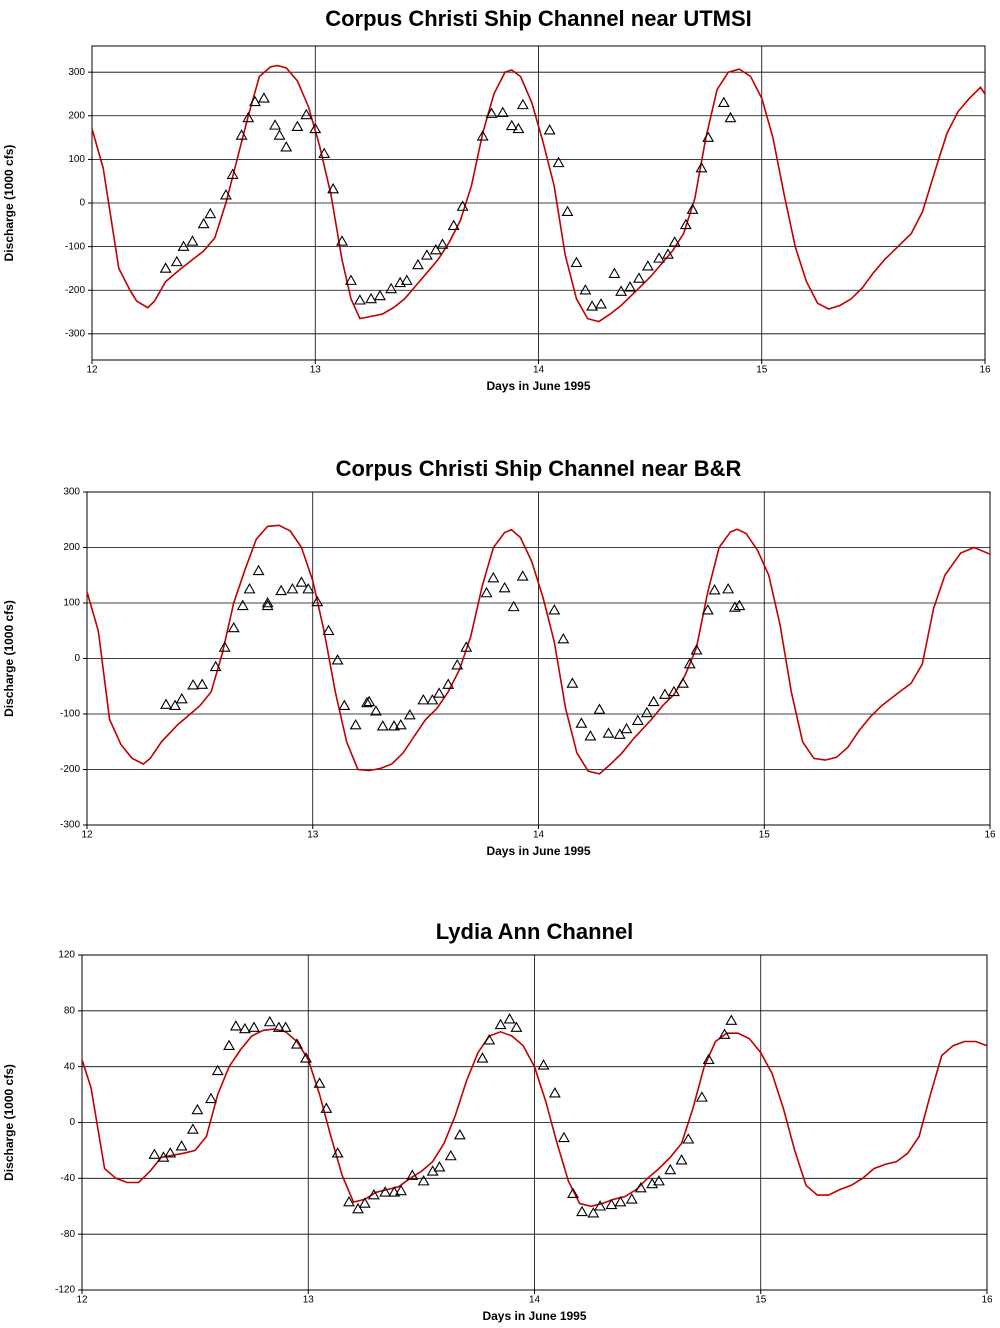  I want to click on y-tick-label: -300, so click(75, 333).